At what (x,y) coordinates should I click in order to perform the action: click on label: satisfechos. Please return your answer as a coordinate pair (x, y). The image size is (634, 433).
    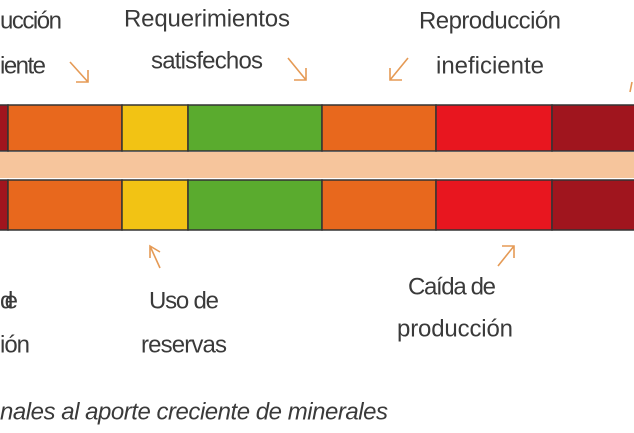
    Looking at the image, I should click on (207, 60).